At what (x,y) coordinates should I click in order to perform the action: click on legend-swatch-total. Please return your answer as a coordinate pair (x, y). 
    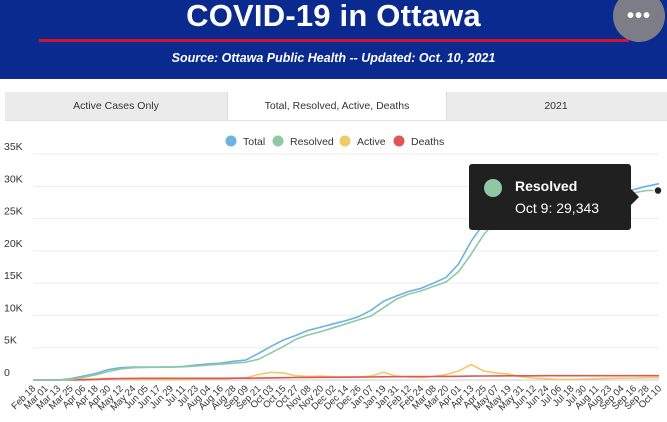
    Looking at the image, I should click on (231, 141).